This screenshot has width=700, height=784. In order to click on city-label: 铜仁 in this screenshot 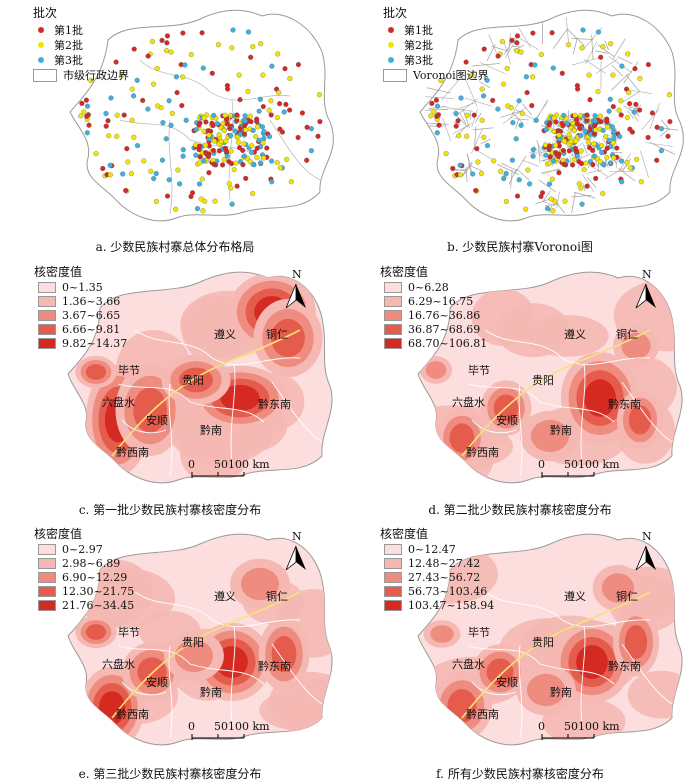, I will do `click(627, 596)`.